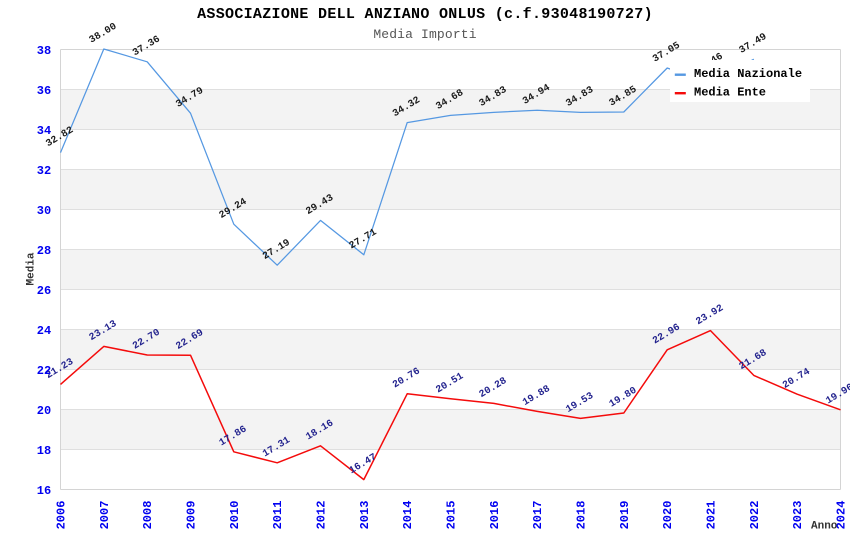 This screenshot has width=850, height=550. I want to click on svg-text: 2022, so click(755, 515).